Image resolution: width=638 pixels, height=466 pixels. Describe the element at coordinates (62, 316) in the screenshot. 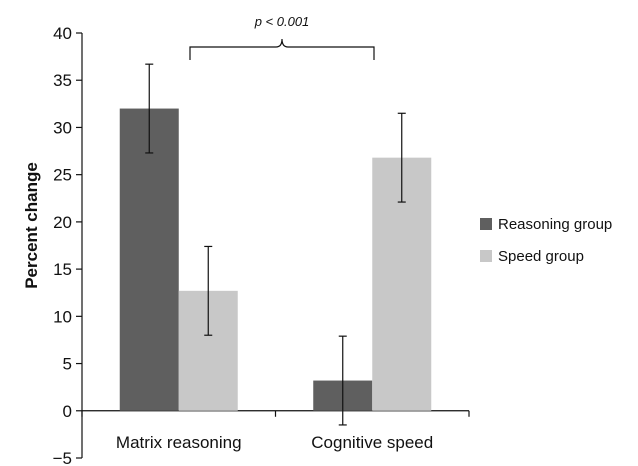

I see `y-tick-label: 10` at that location.